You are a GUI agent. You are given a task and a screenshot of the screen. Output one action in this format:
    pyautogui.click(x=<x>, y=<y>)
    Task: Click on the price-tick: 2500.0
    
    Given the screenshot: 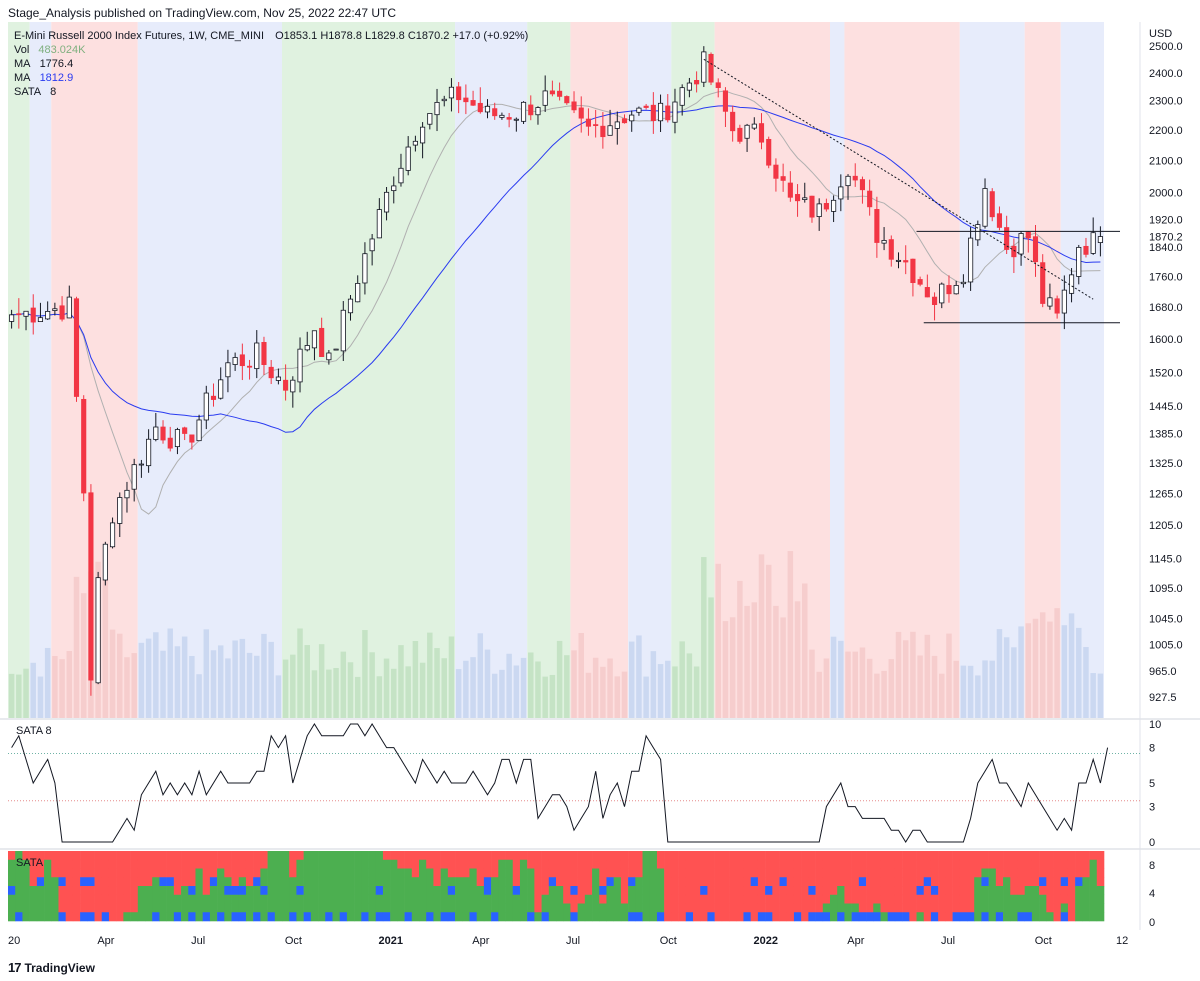 What is the action you would take?
    pyautogui.click(x=1166, y=47)
    